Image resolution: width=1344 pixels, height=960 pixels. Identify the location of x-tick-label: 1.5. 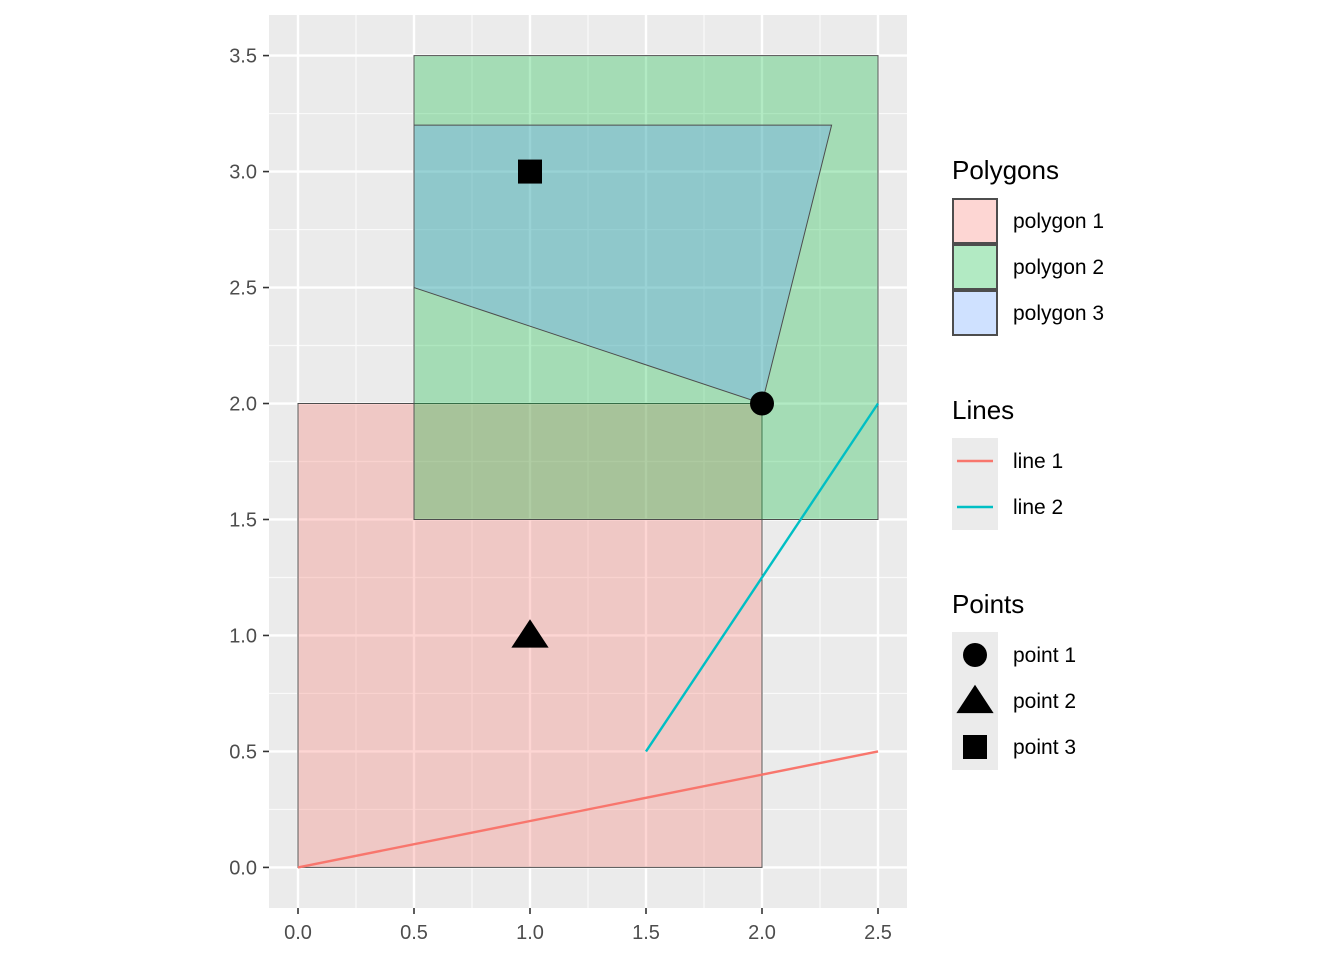
(646, 933).